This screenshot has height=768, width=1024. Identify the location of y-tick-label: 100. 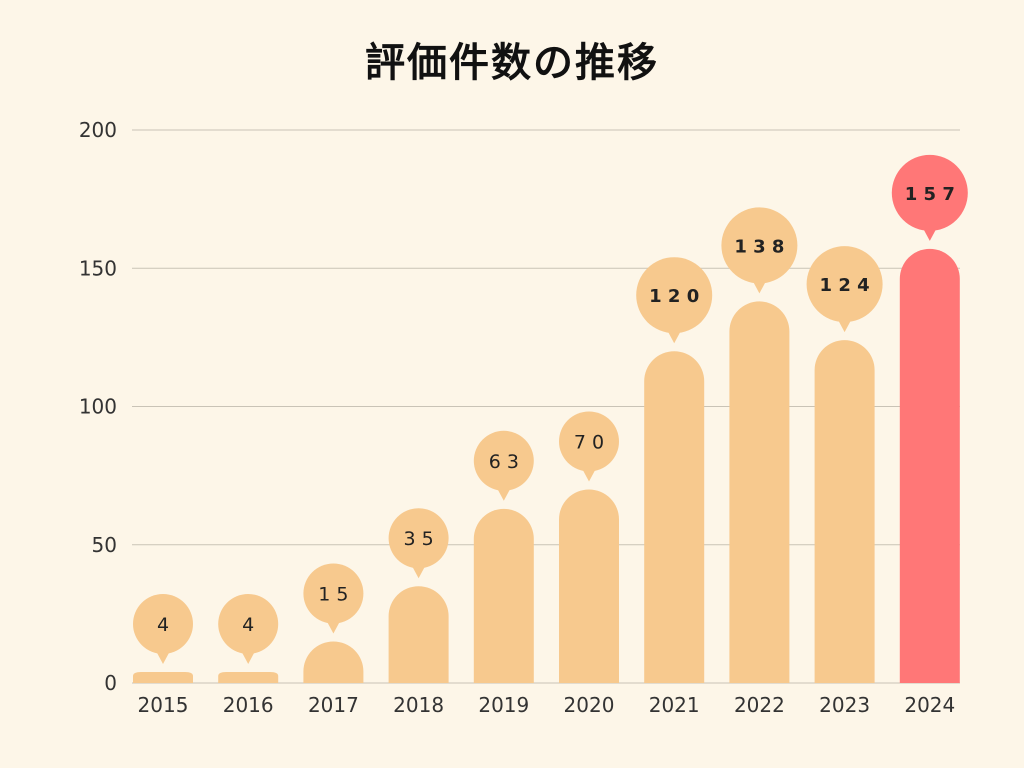
(98, 407).